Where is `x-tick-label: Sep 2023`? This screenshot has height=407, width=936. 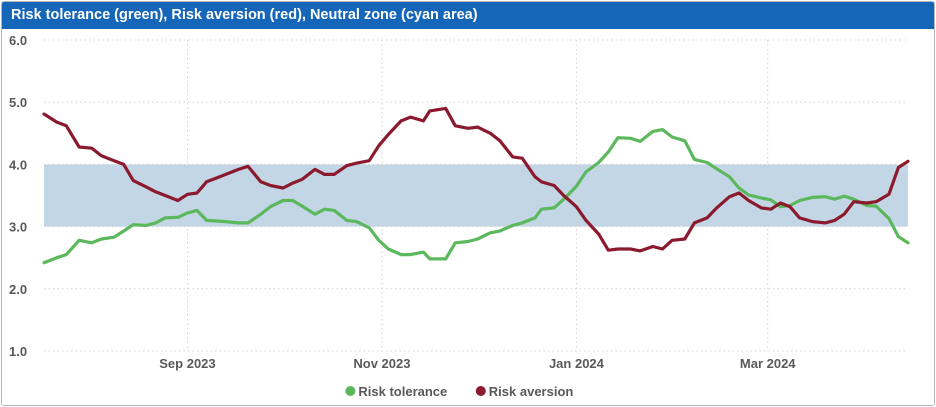
x-tick-label: Sep 2023 is located at coordinates (187, 363).